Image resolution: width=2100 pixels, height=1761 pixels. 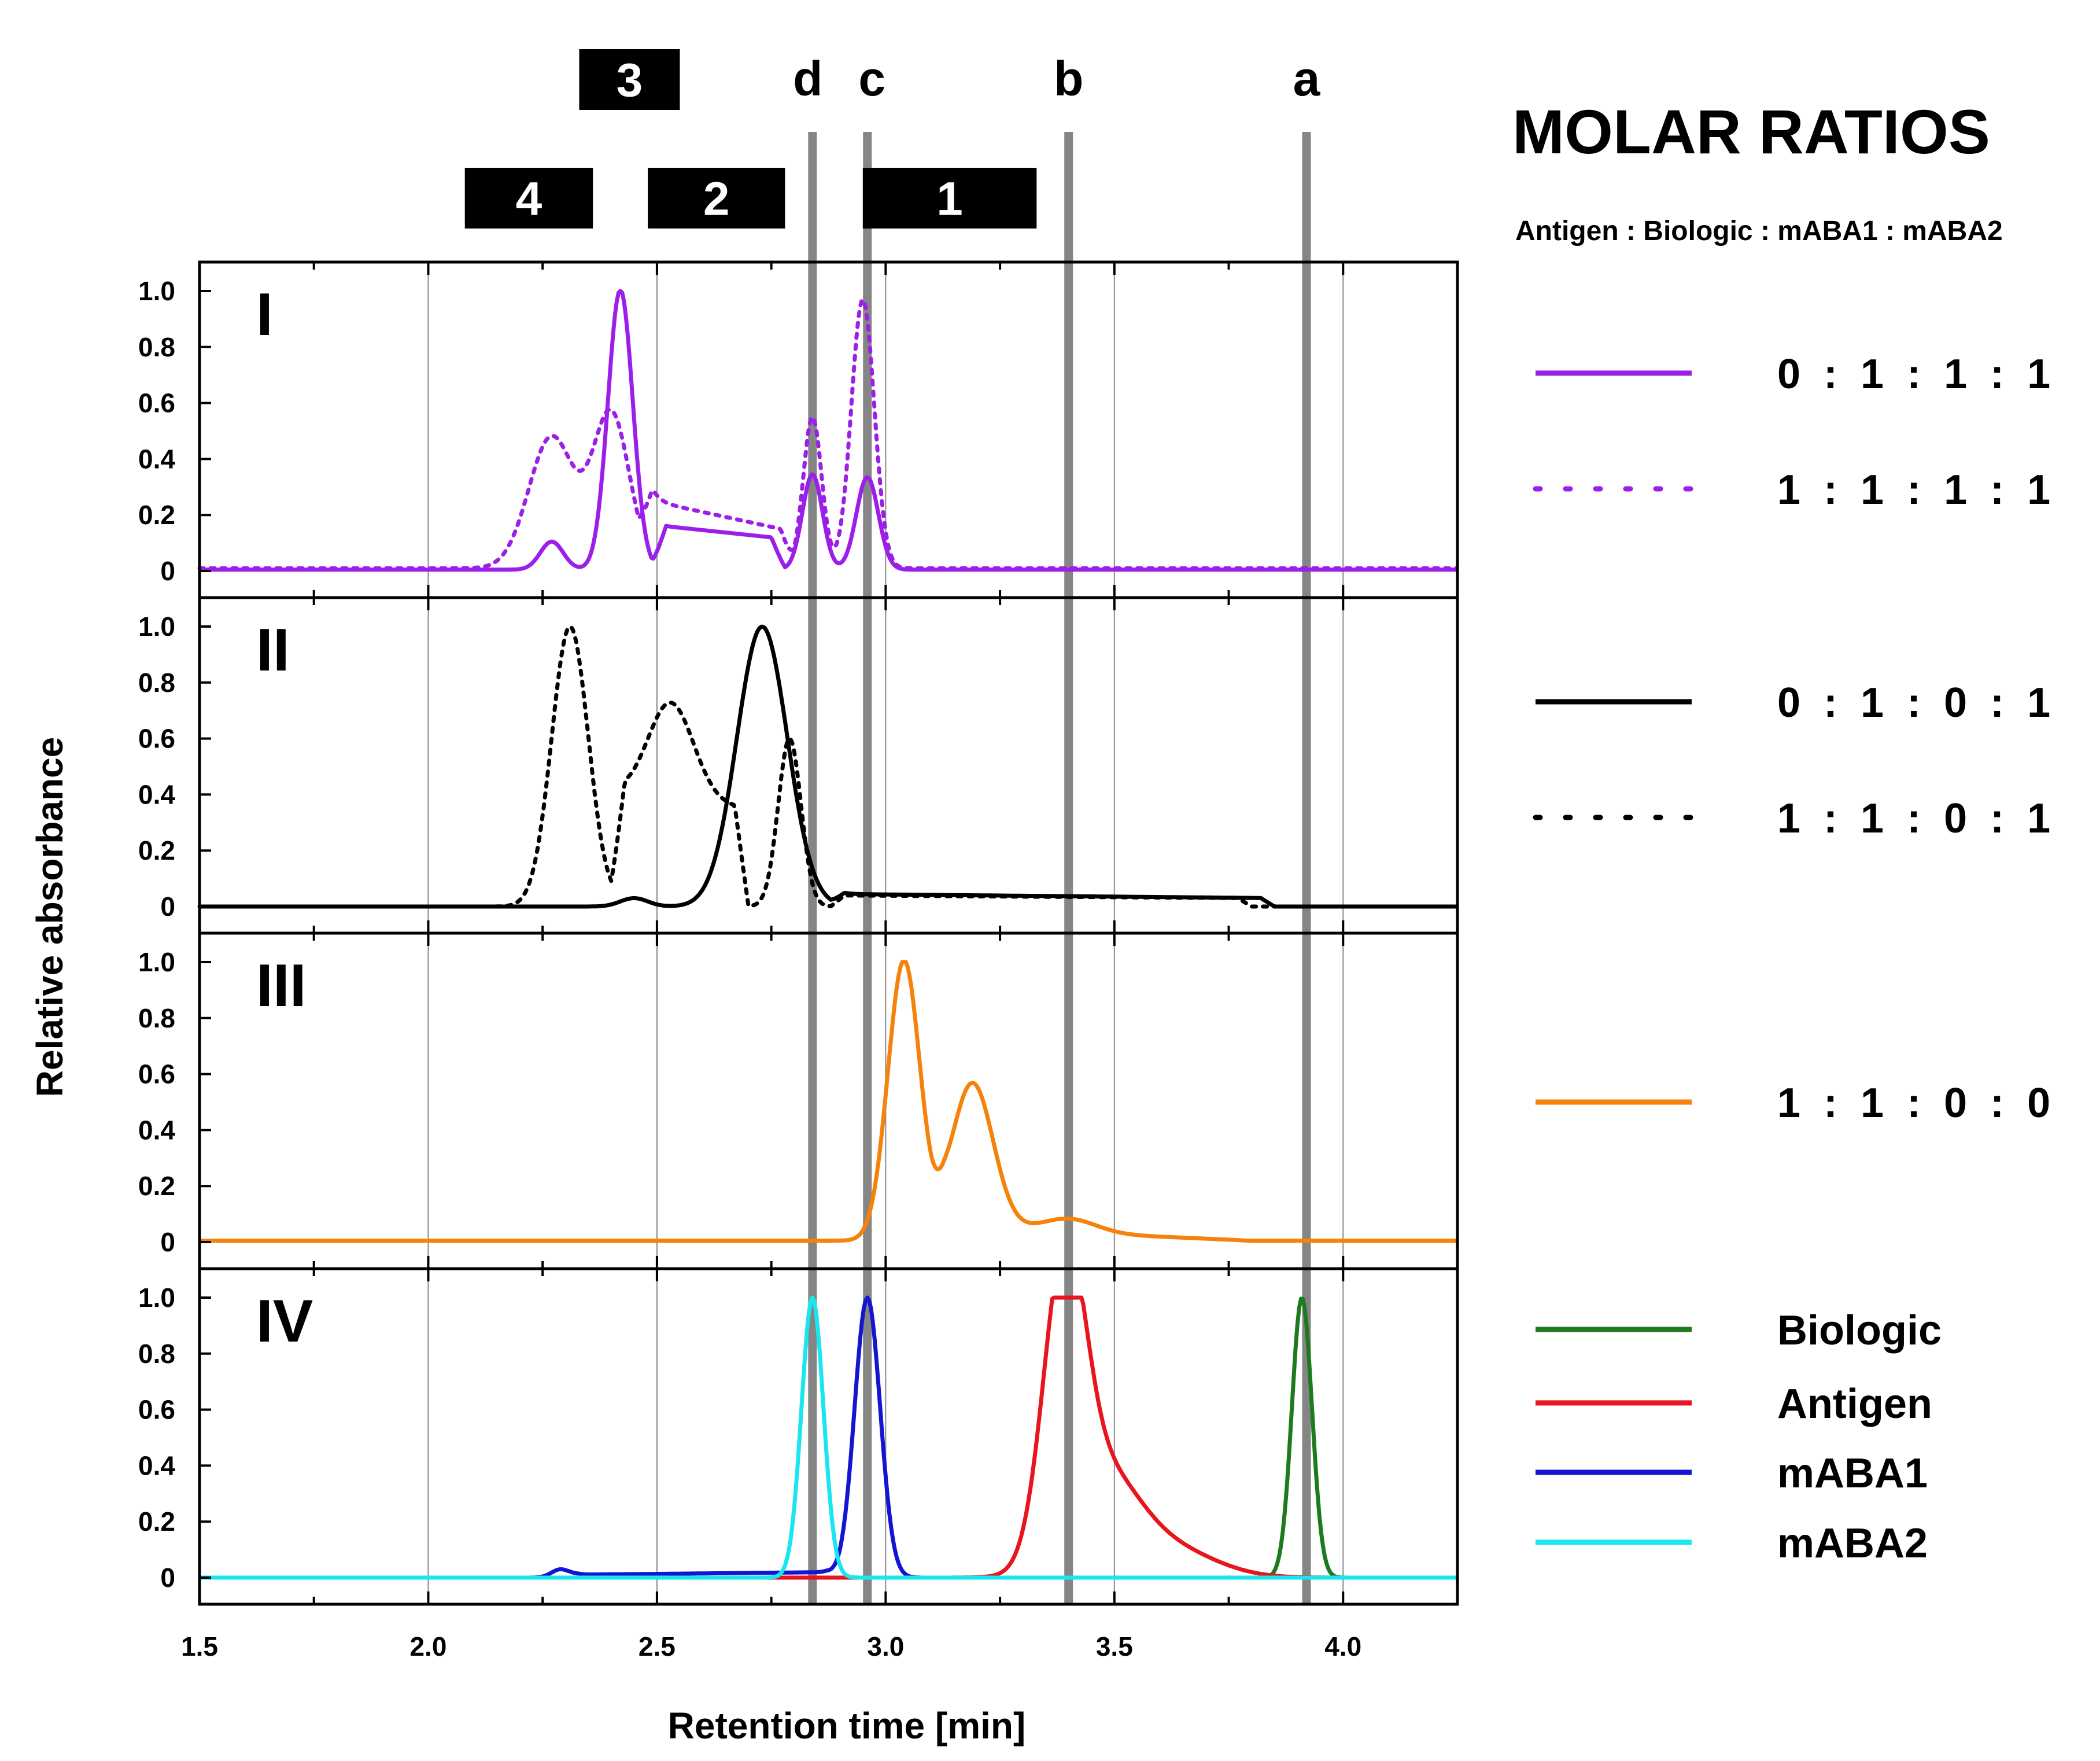 I want to click on legend-label-5: 1 : 1 : 0 : 0, so click(x=1913, y=1103).